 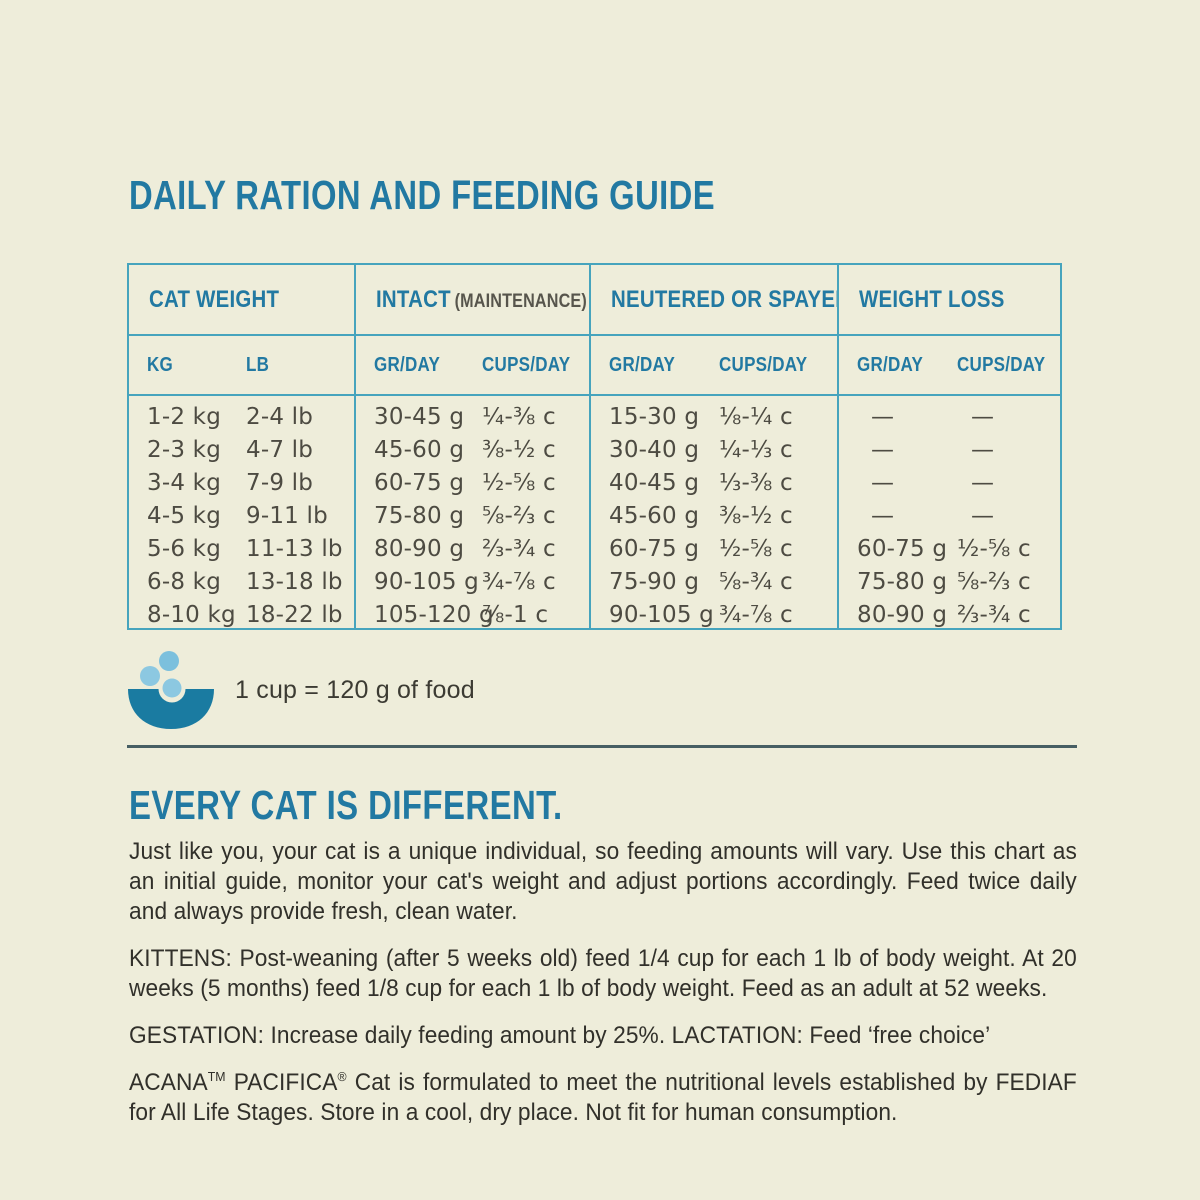 What do you see at coordinates (280, 450) in the screenshot?
I see `table-cell: 4-7 lb` at bounding box center [280, 450].